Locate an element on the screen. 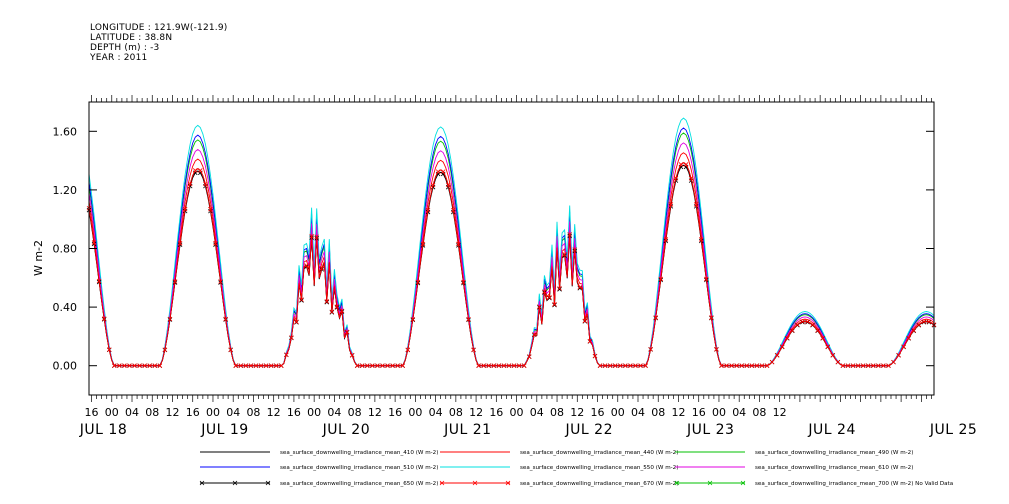 The width and height of the screenshot is (1009, 504). y-tick-label: 1.20 is located at coordinates (65, 190).